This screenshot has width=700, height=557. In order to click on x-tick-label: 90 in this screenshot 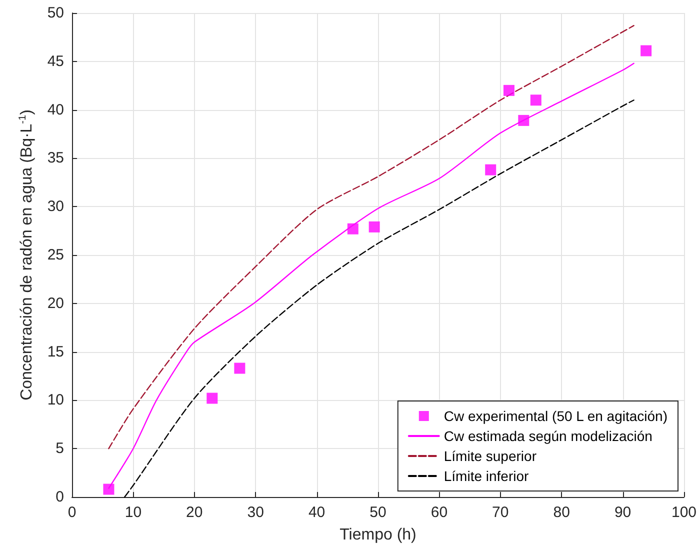, I will do `click(623, 512)`.